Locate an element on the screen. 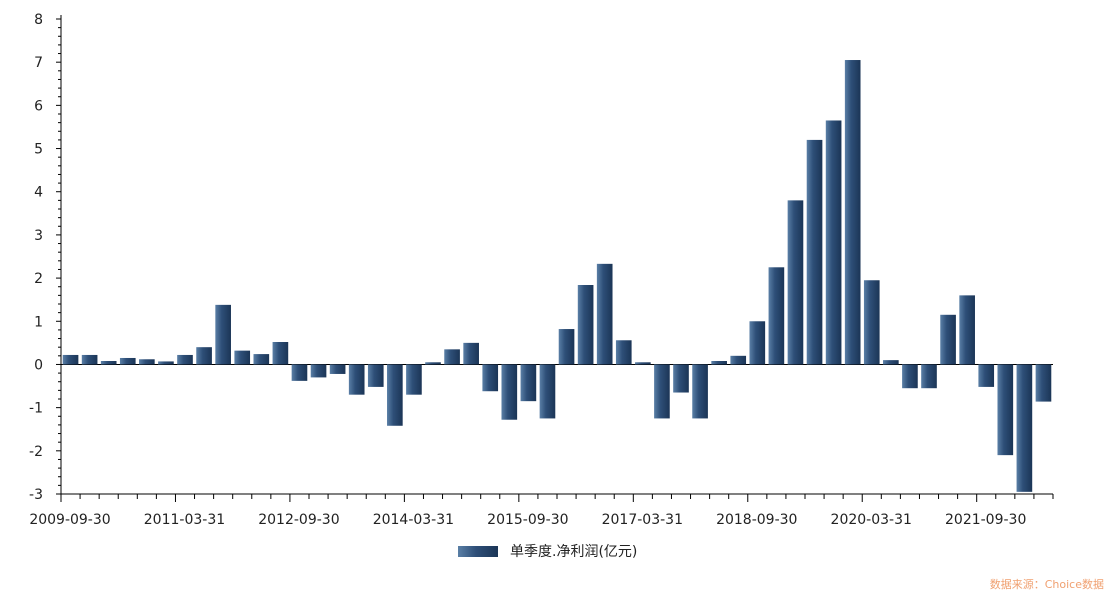  x-tick-label: 2011-03-31 is located at coordinates (184, 520).